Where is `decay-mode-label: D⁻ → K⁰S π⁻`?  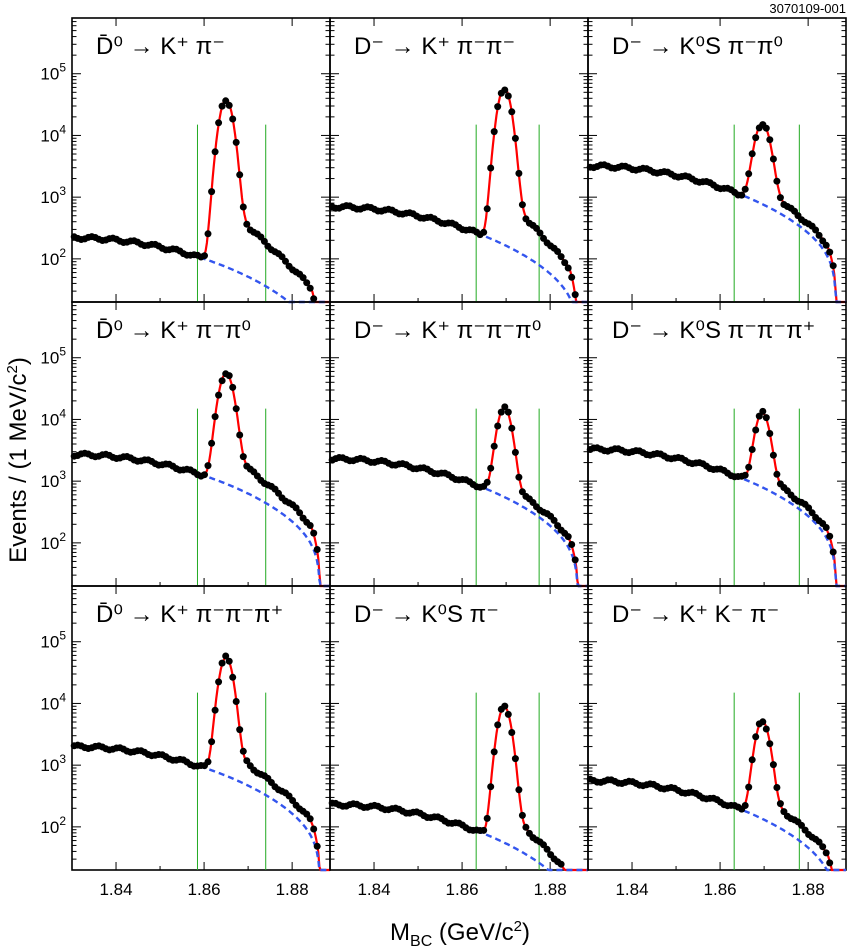
decay-mode-label: D⁻ → K⁰S π⁻ is located at coordinates (426, 614).